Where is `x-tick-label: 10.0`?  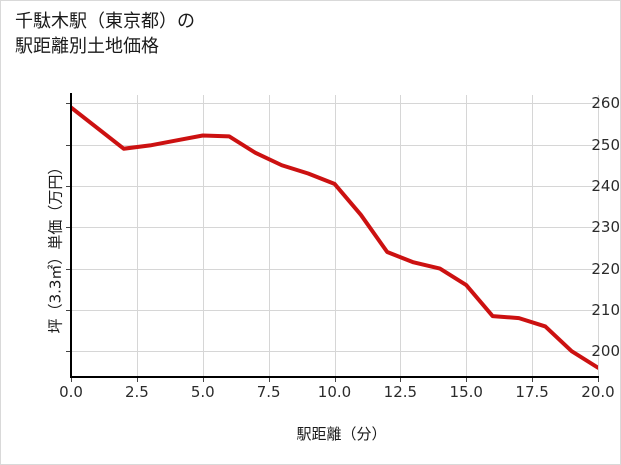
x-tick-label: 10.0 is located at coordinates (334, 392).